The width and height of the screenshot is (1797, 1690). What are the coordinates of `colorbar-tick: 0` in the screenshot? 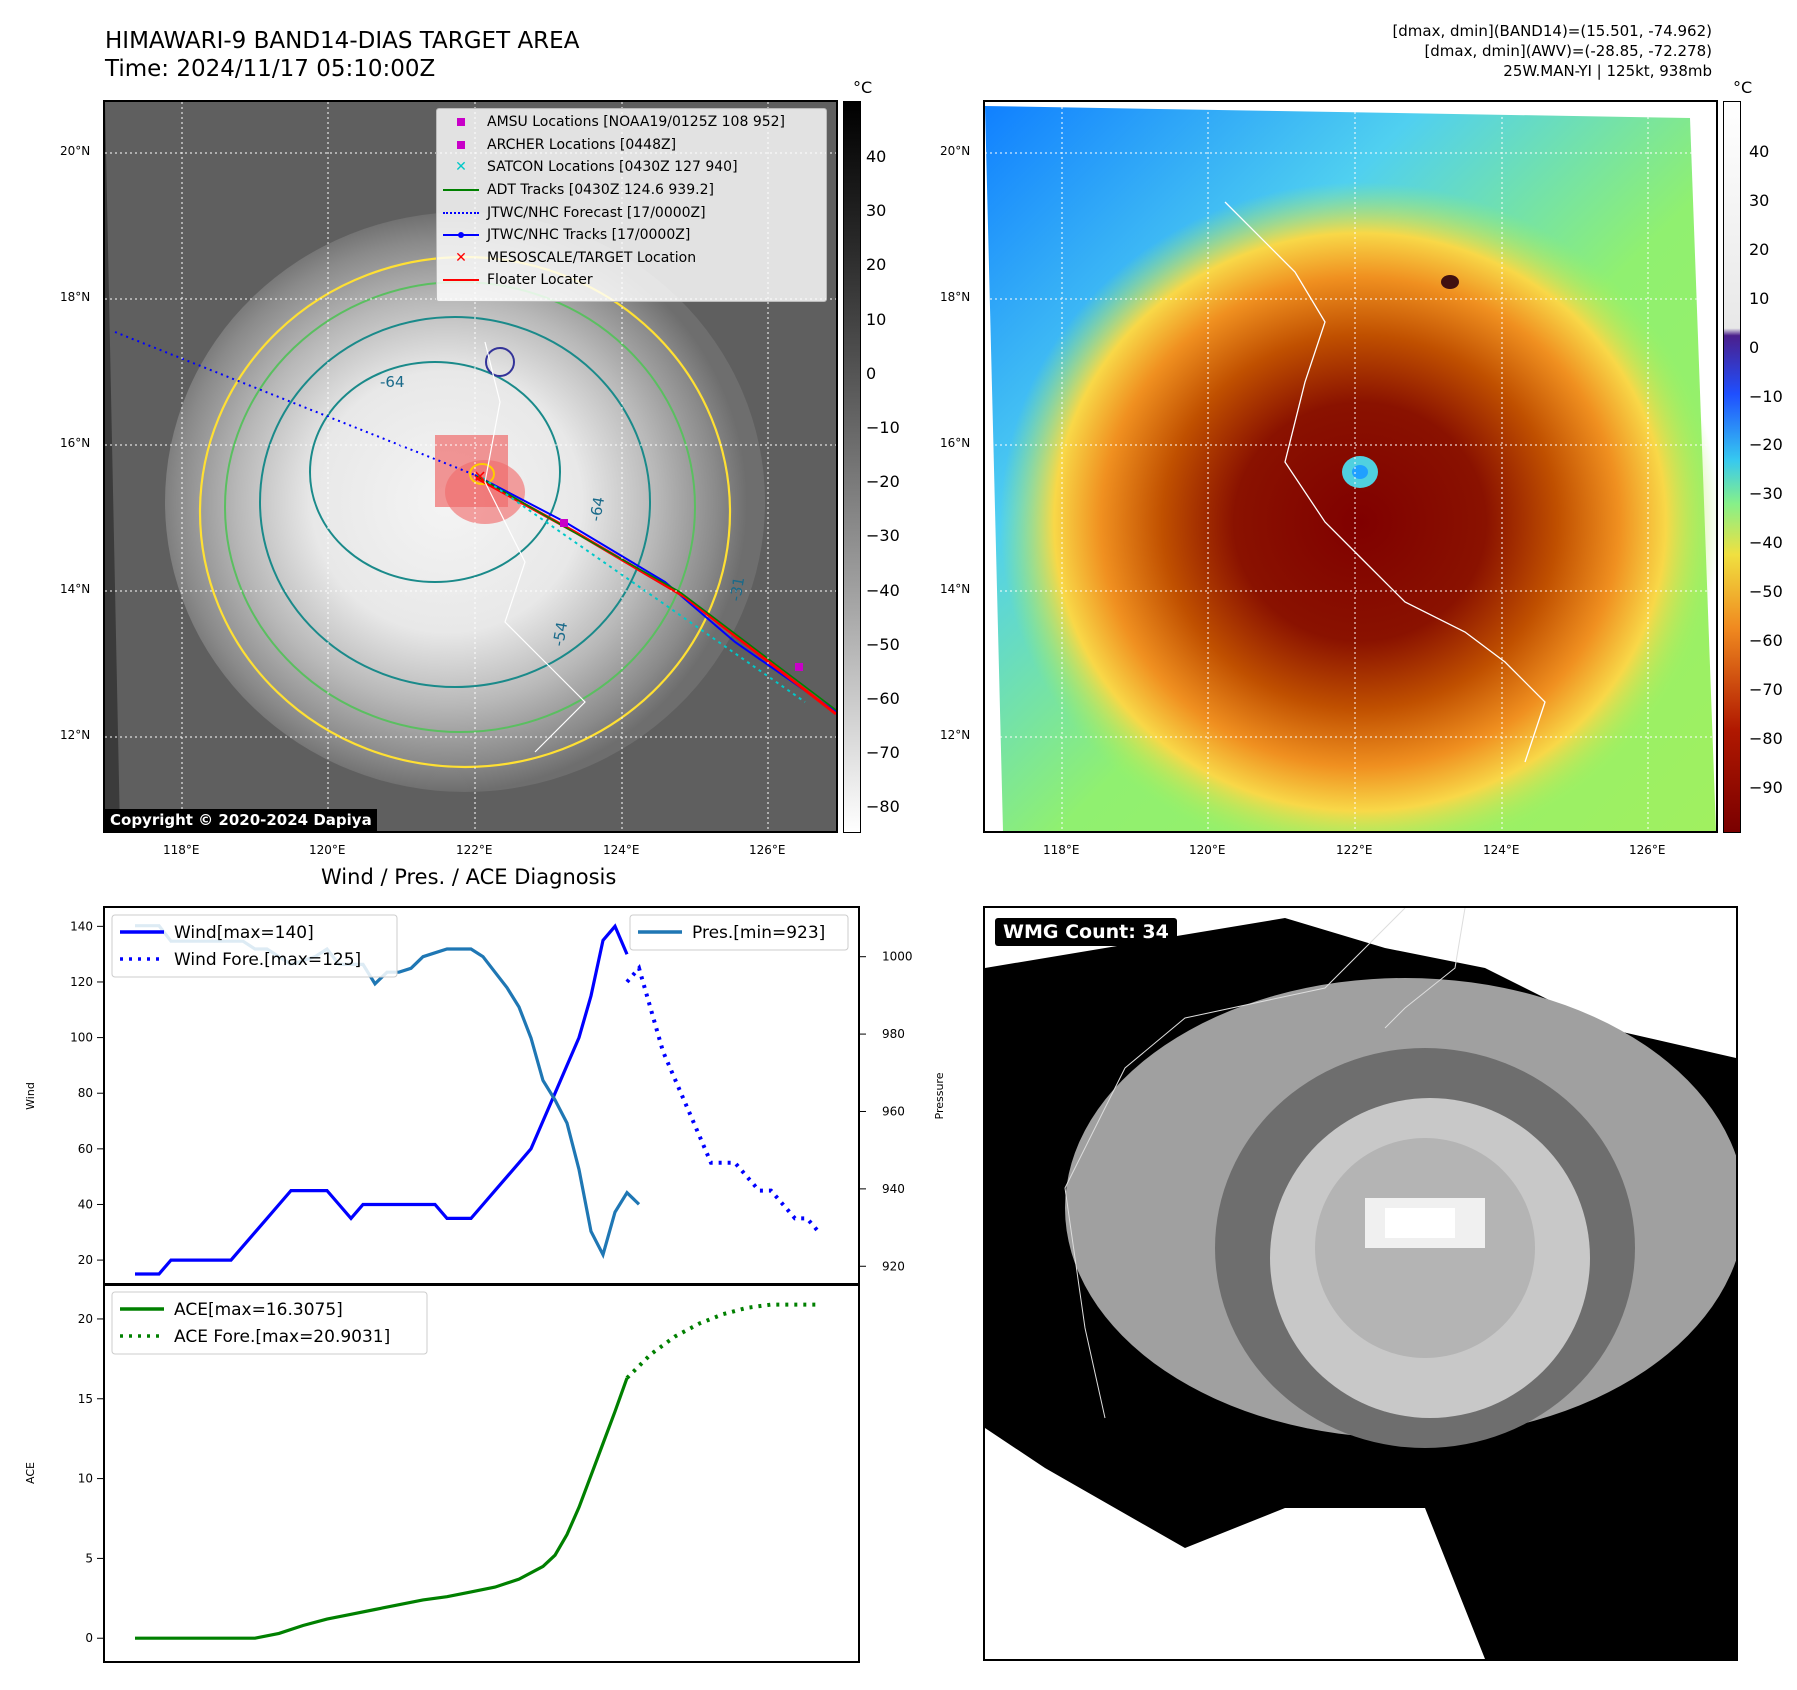 It's located at (1754, 347).